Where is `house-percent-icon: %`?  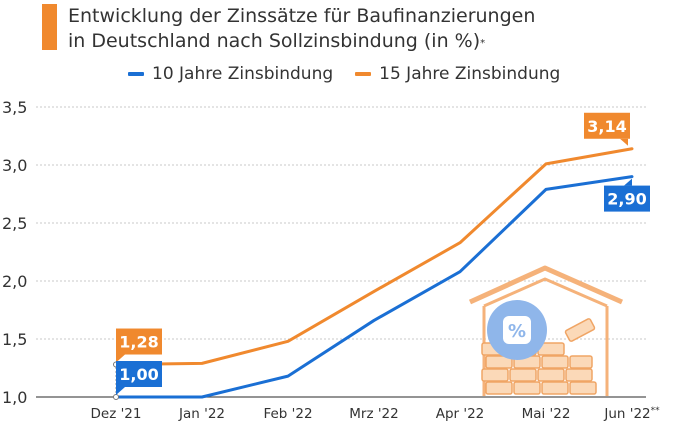
house-percent-icon: % is located at coordinates (546, 330).